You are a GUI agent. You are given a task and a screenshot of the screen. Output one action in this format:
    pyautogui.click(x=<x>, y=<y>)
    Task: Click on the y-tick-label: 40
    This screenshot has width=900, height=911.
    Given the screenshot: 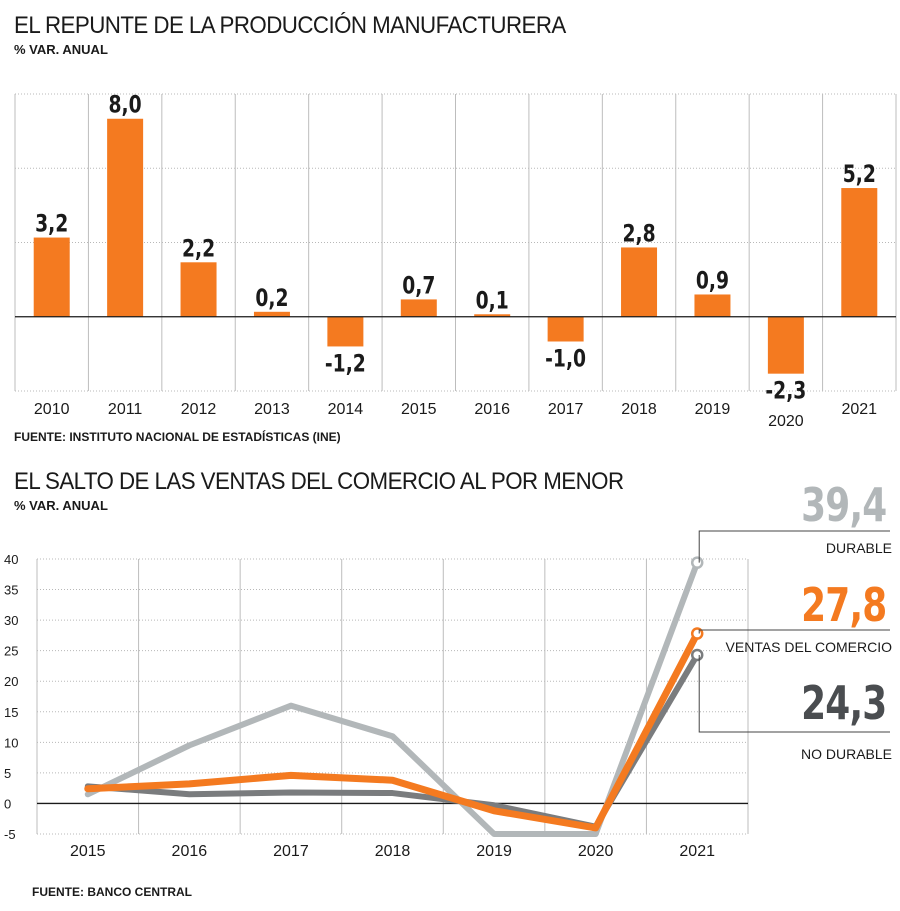 What is the action you would take?
    pyautogui.click(x=11, y=559)
    